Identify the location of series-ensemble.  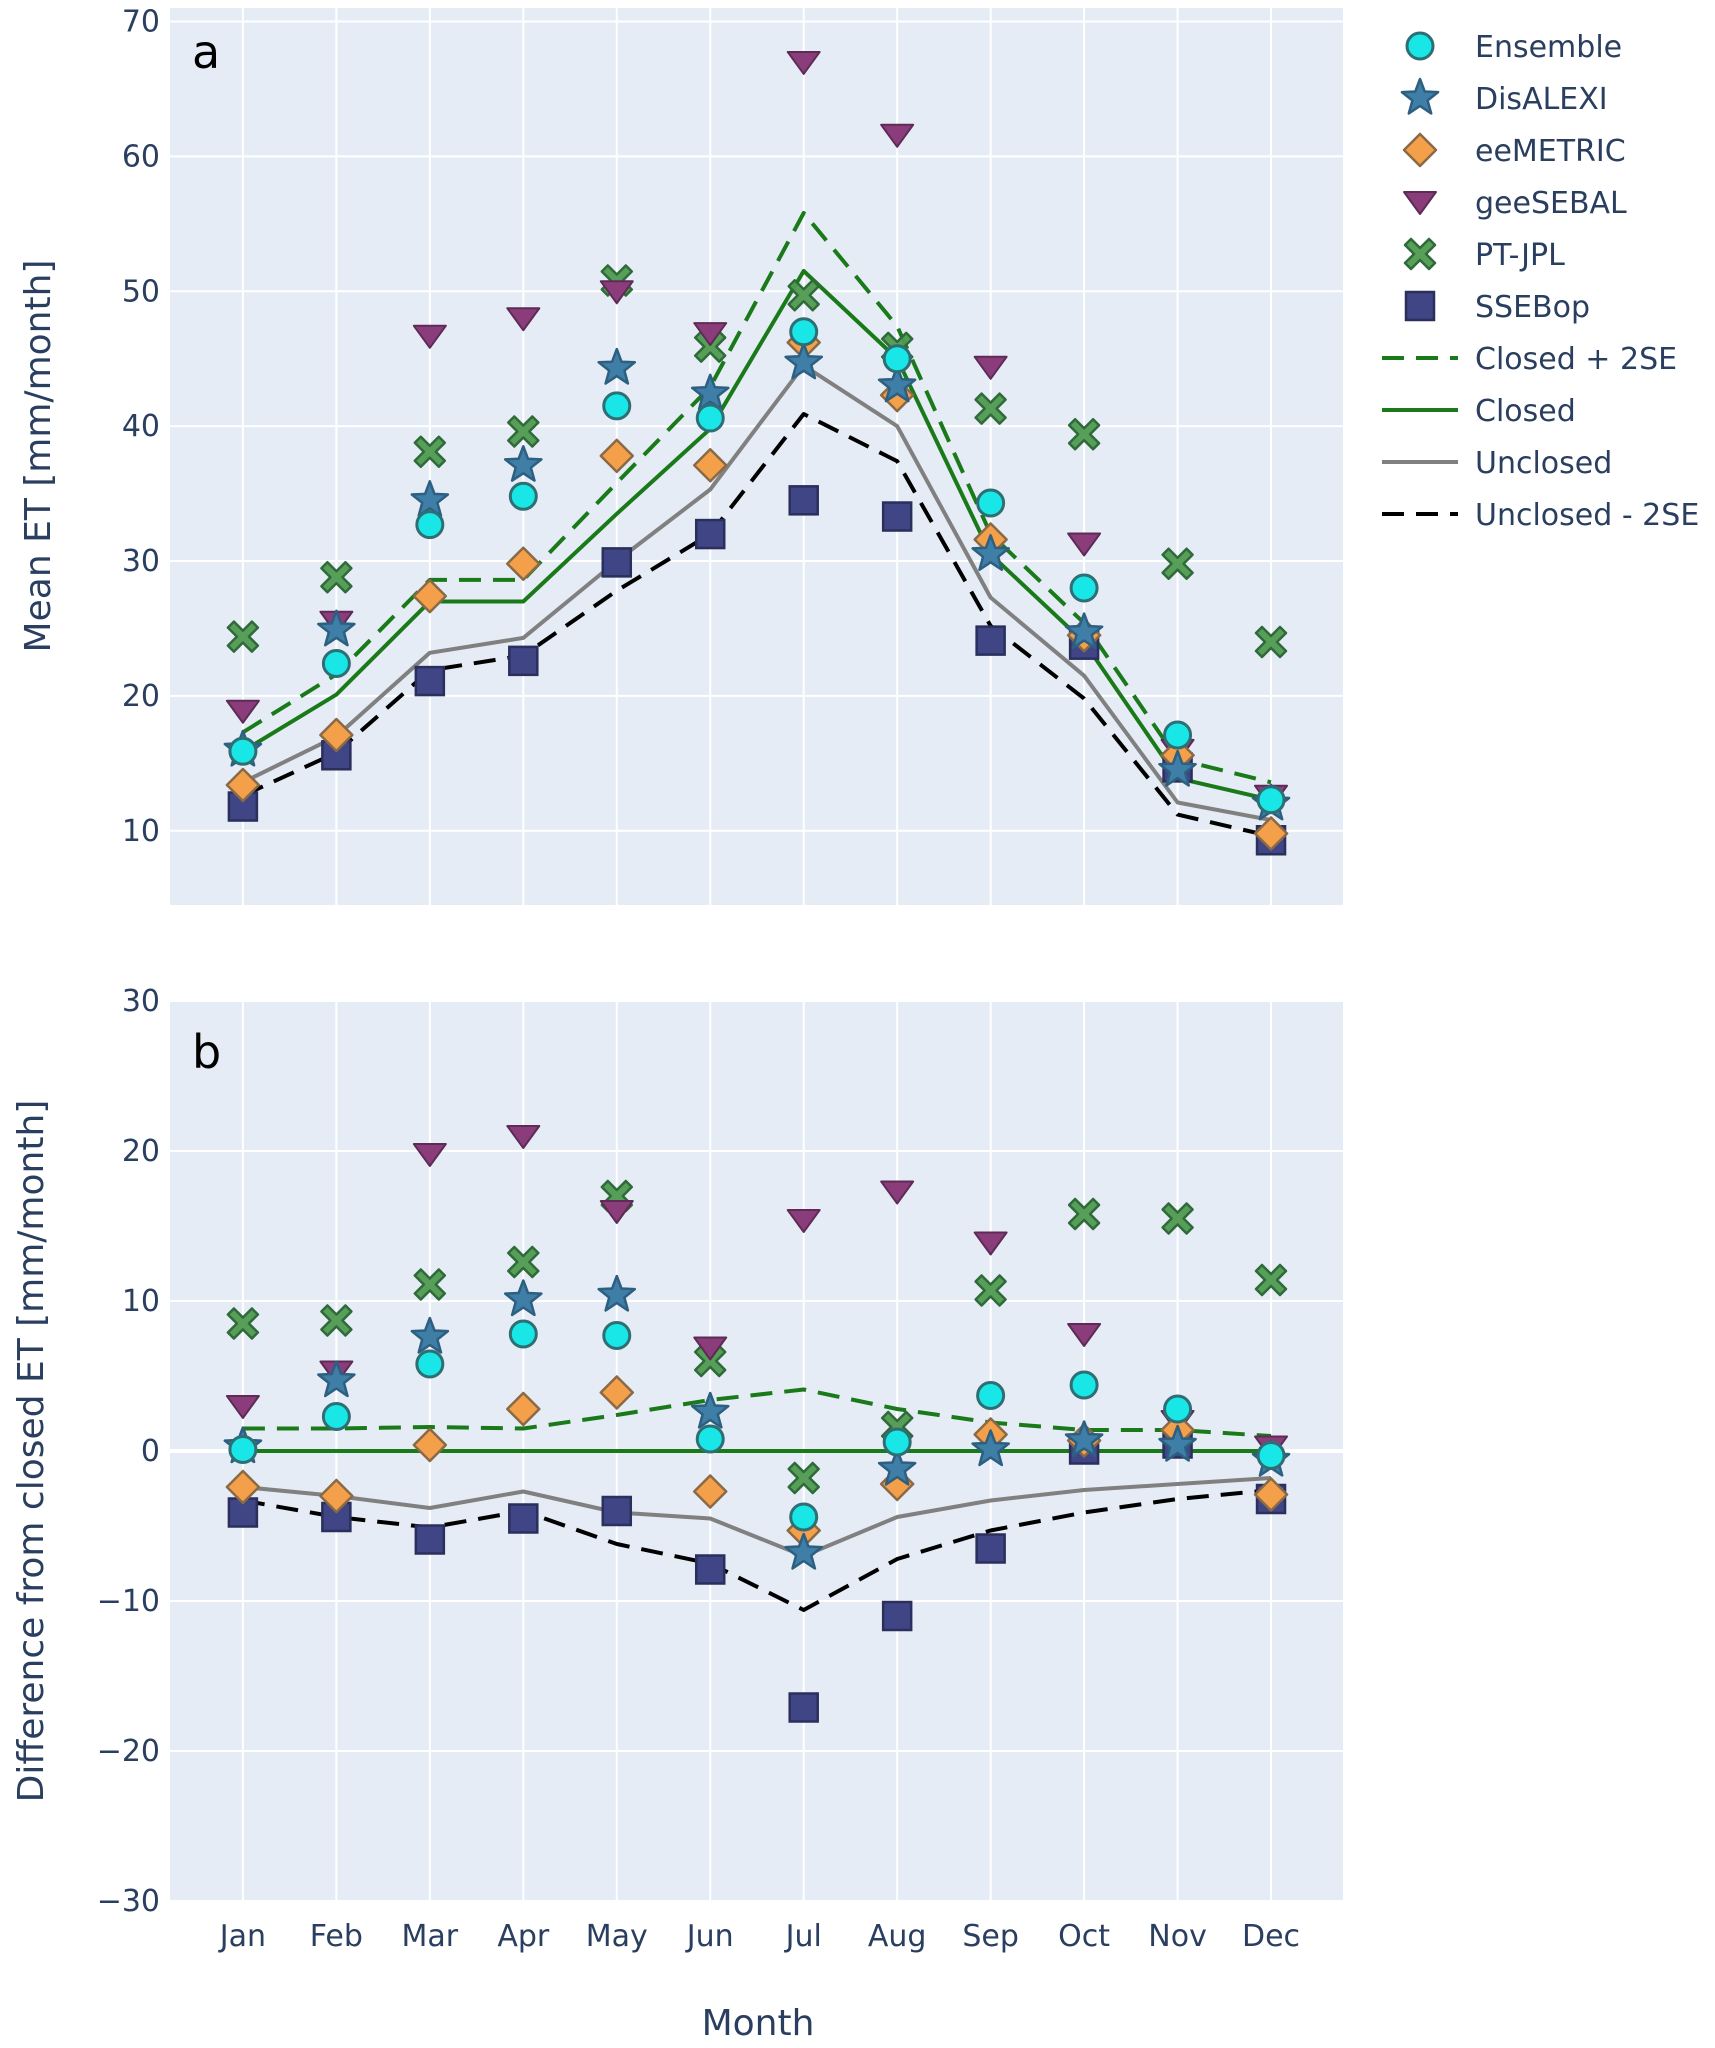
(757, 1425).